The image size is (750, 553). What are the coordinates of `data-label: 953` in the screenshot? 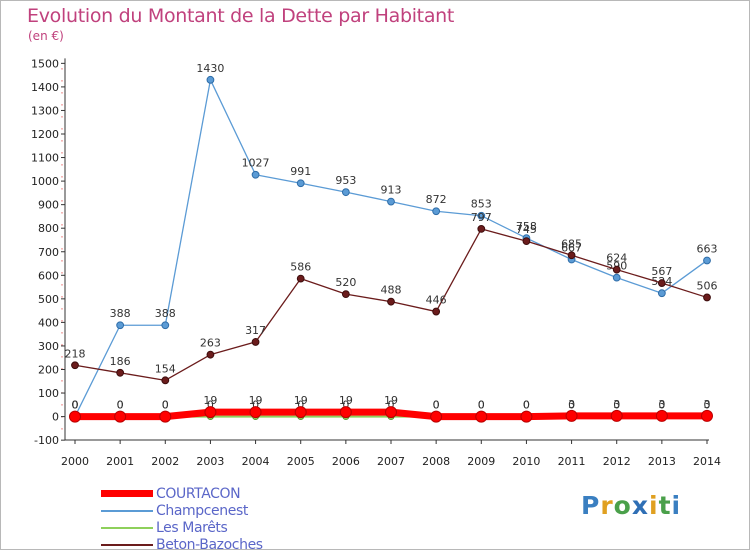 It's located at (345, 180).